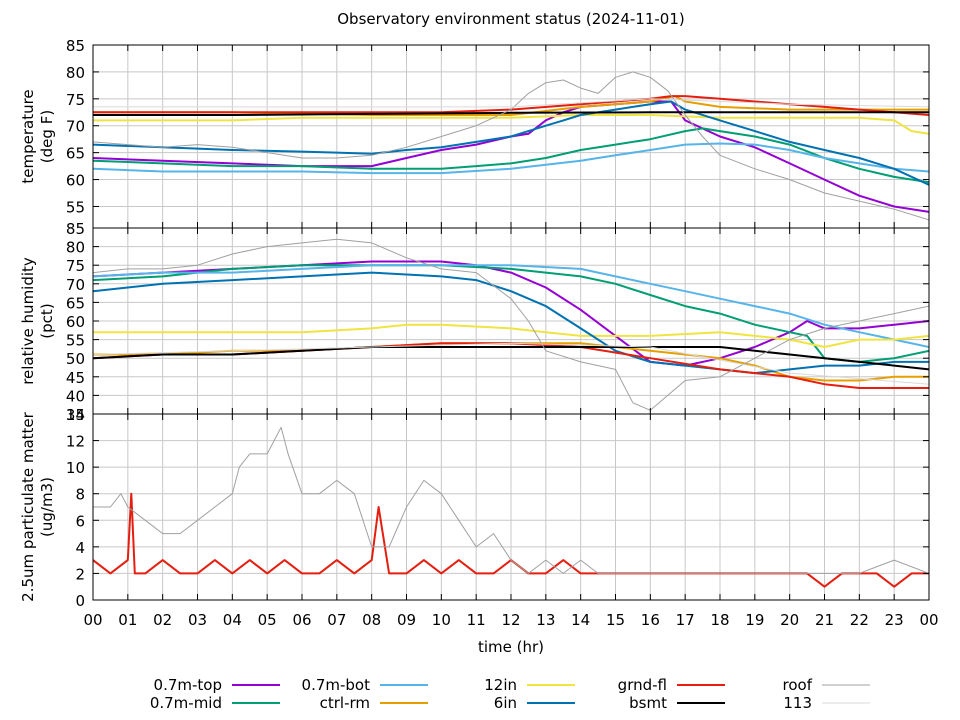 The width and height of the screenshot is (960, 720). What do you see at coordinates (80, 495) in the screenshot?
I see `y-tick-label: 8` at bounding box center [80, 495].